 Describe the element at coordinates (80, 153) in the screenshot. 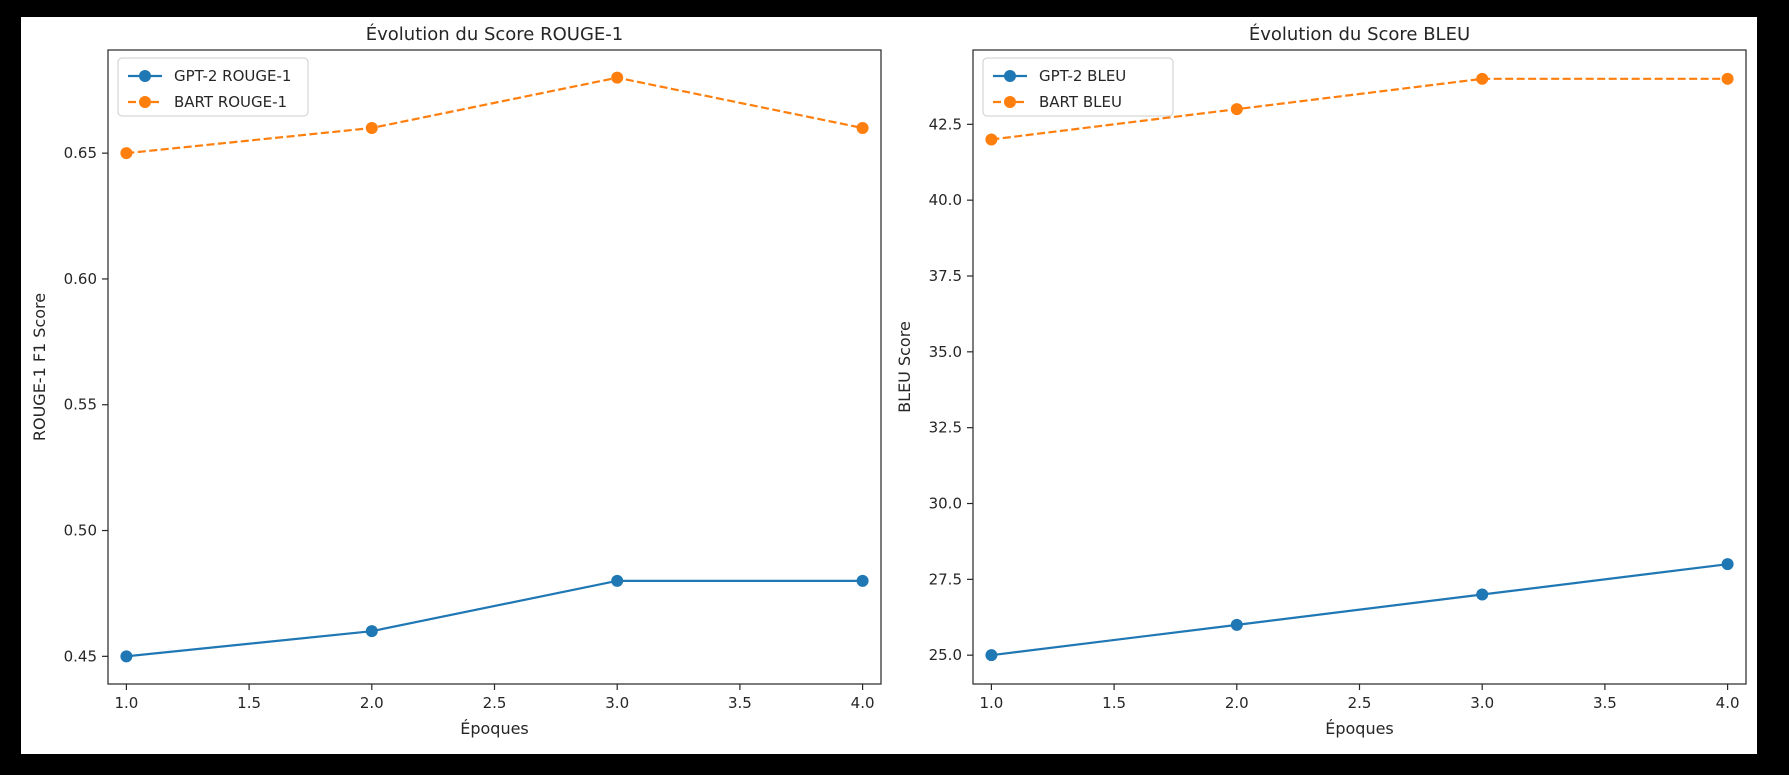

I see `y-tick-label: 0.65` at that location.